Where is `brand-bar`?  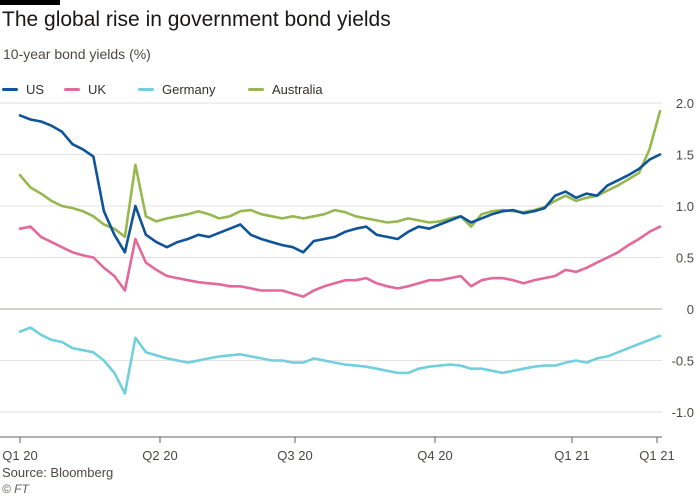 brand-bar is located at coordinates (30, 2).